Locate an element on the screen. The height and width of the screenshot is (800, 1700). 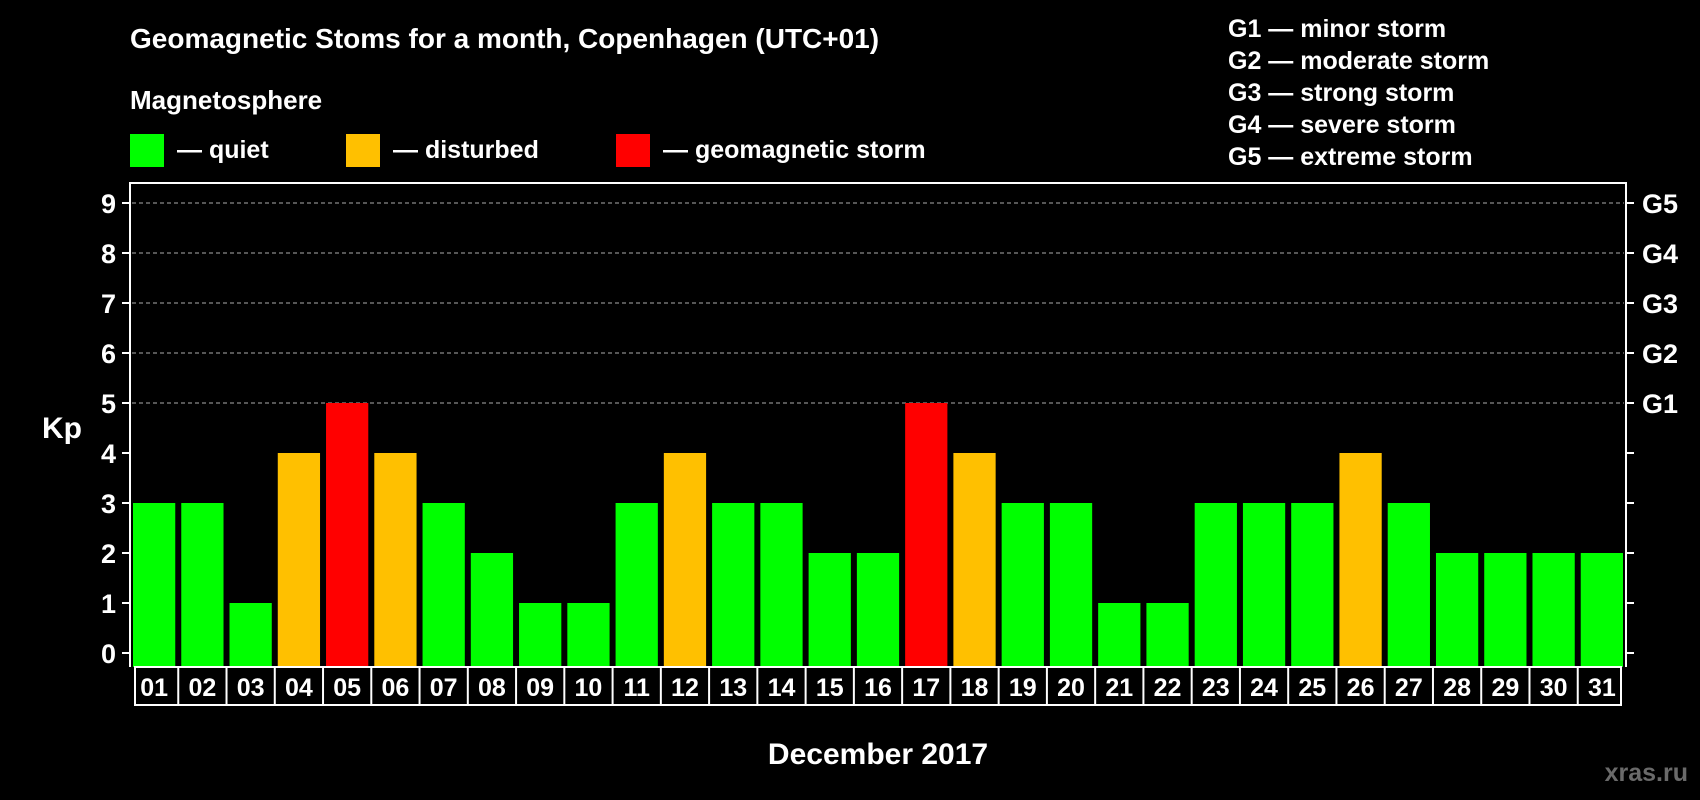
x-tick-label: 02 is located at coordinates (202, 688).